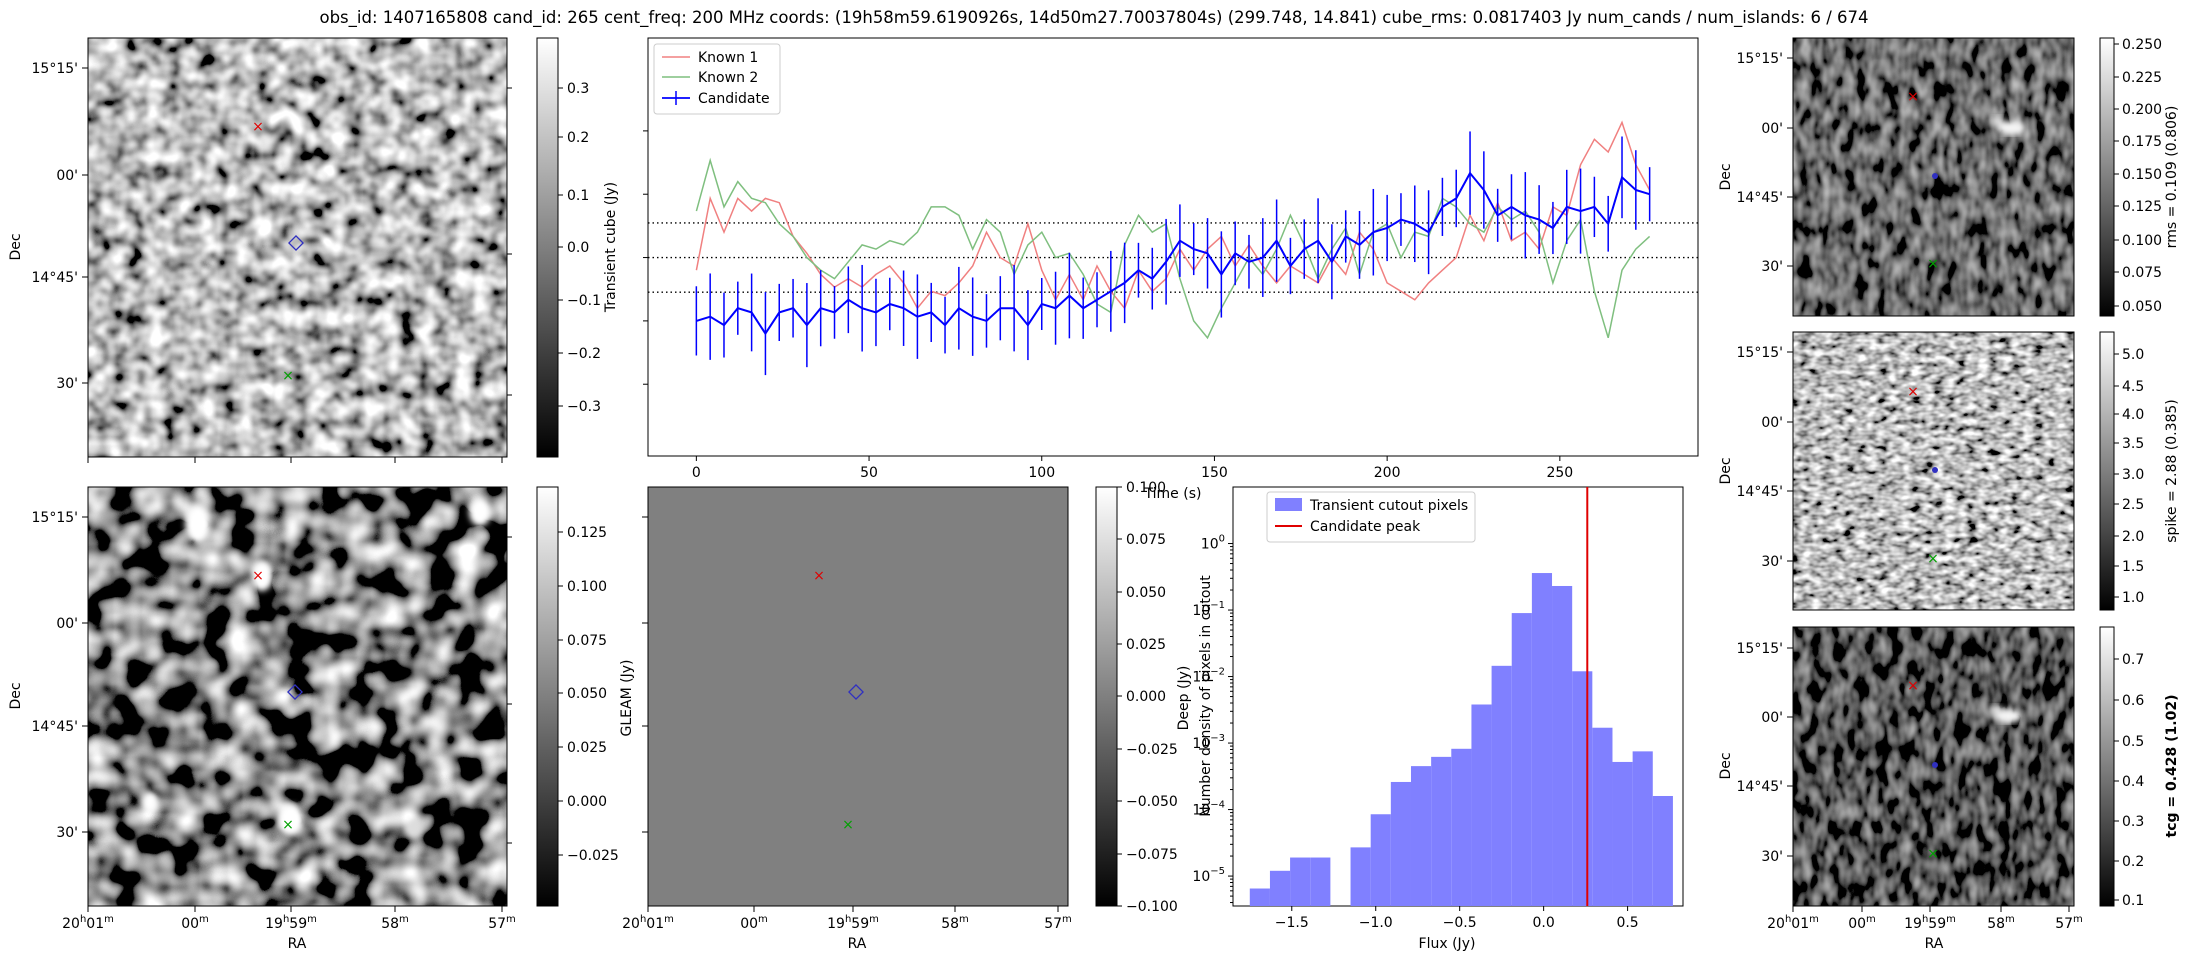 The image size is (2188, 960). Describe the element at coordinates (2172, 177) in the screenshot. I see `colorbar-label: rms = 0.109 (0.806)` at that location.